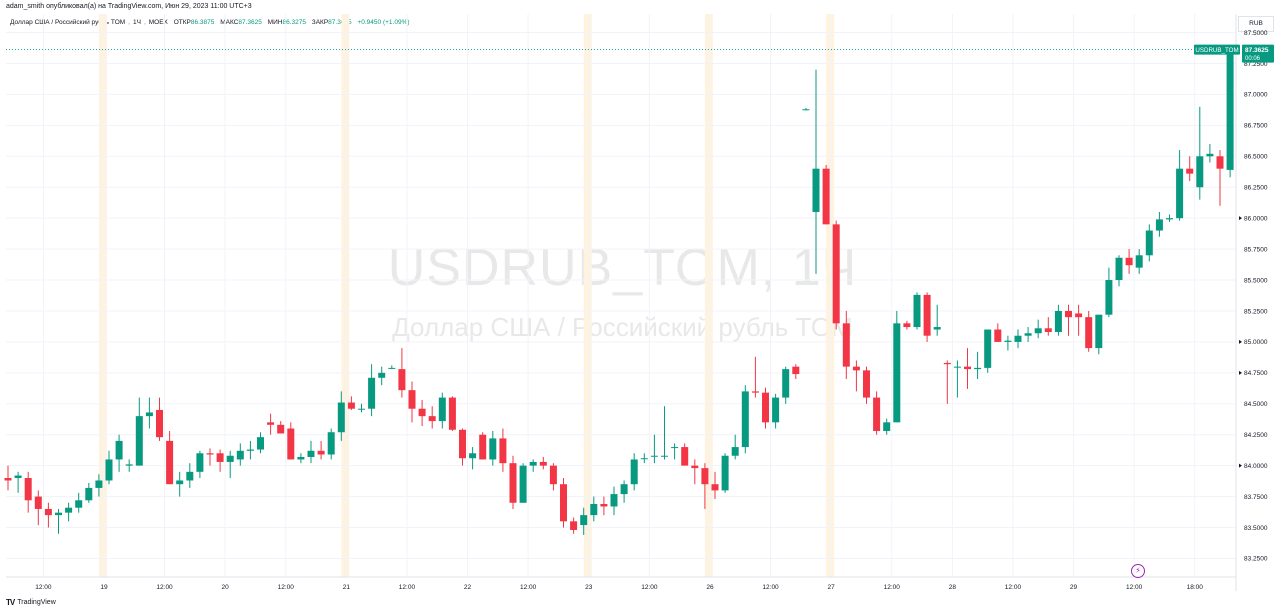 Image resolution: width=1280 pixels, height=613 pixels. Describe the element at coordinates (104, 587) in the screenshot. I see `time-tick-label: 19` at that location.